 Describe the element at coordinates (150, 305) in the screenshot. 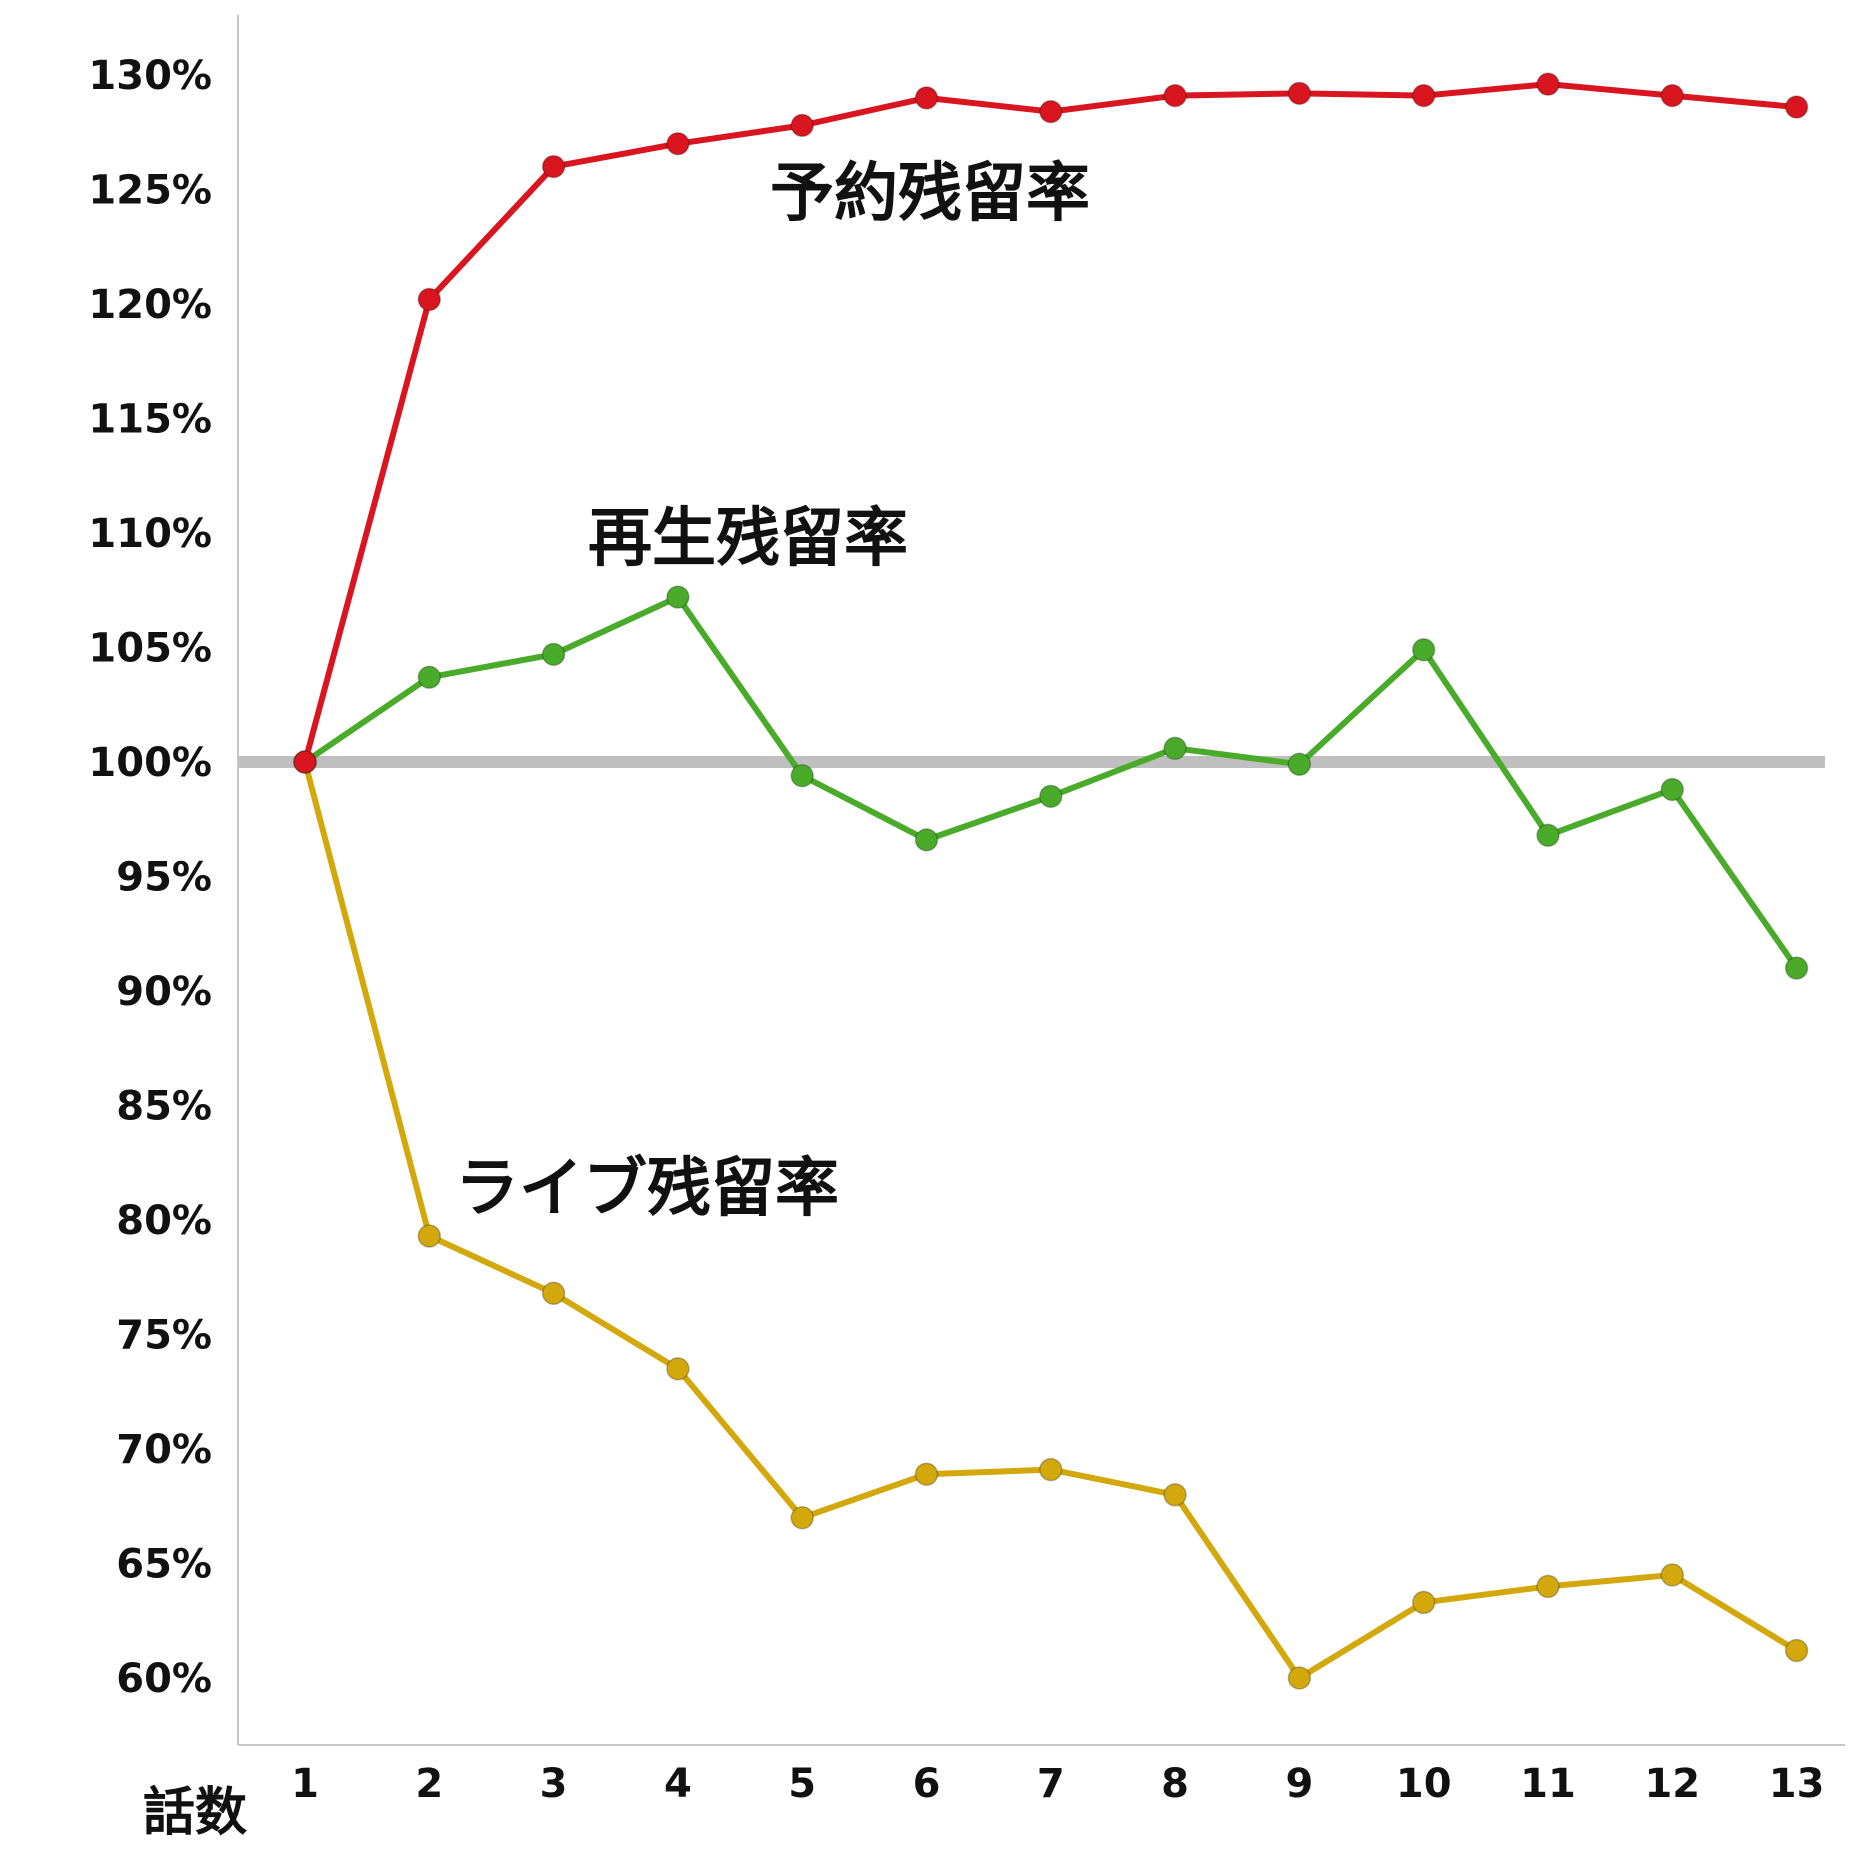

I see `y-tick-label: 120%` at that location.